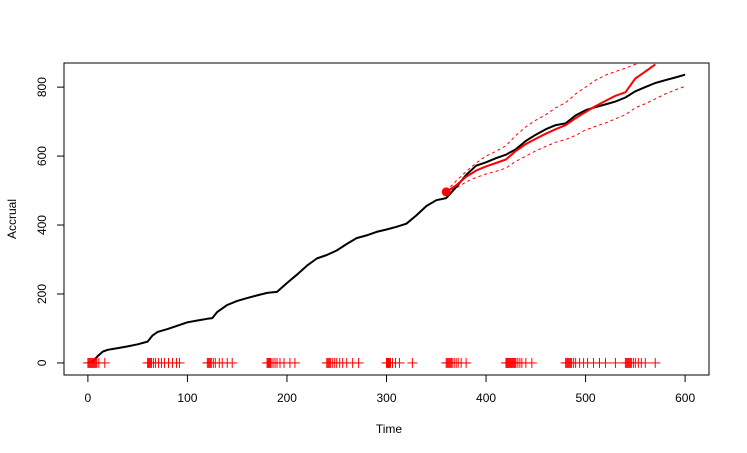 This screenshot has height=453, width=747. I want to click on series-line-lower-bound, so click(565, 139).